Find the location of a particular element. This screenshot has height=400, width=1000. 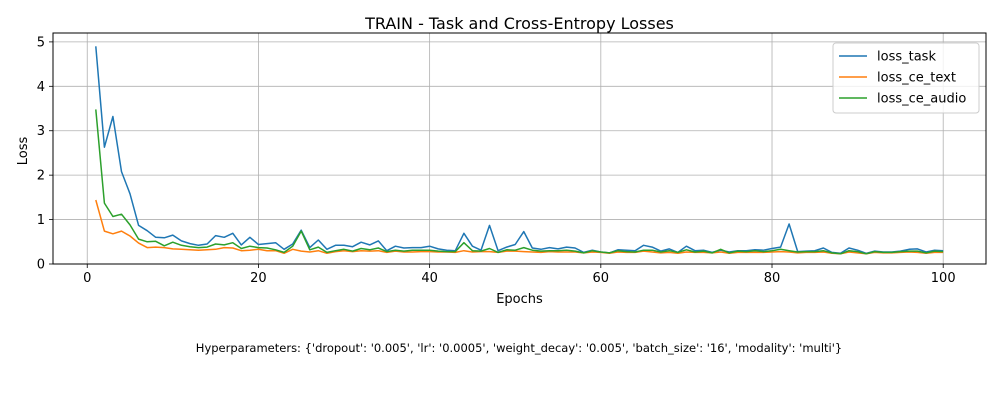

legend-label-loss-ce-text: loss_ce_text is located at coordinates (916, 78).